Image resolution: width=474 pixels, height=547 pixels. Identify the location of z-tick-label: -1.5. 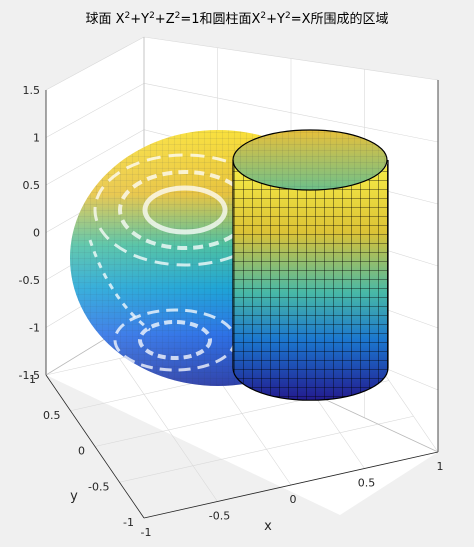
(29, 375).